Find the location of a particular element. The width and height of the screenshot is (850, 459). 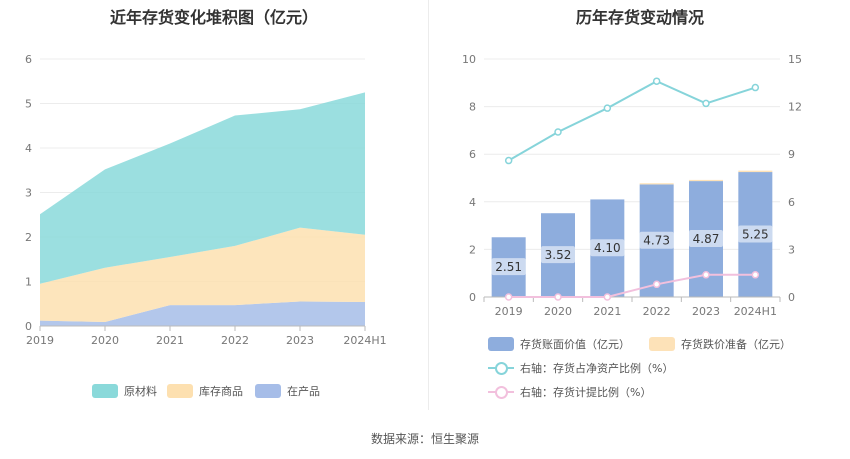

legend-item-reserve: 存货跌价准备（亿元） is located at coordinates (720, 344).